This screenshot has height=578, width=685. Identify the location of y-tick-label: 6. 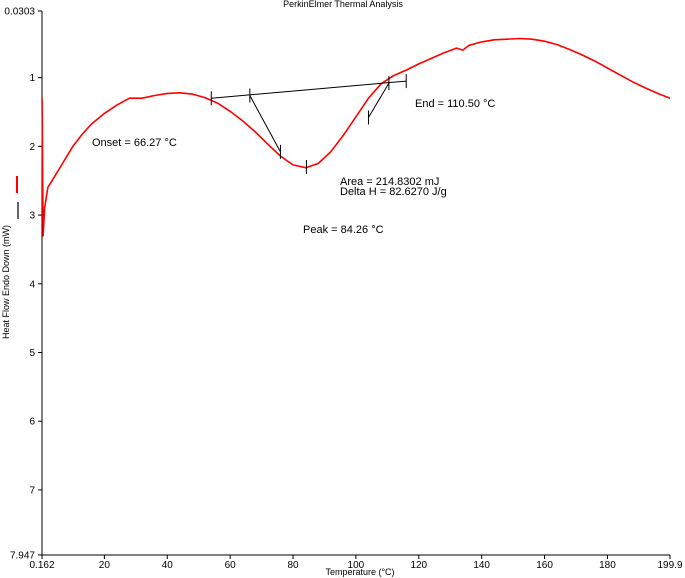
(32, 422).